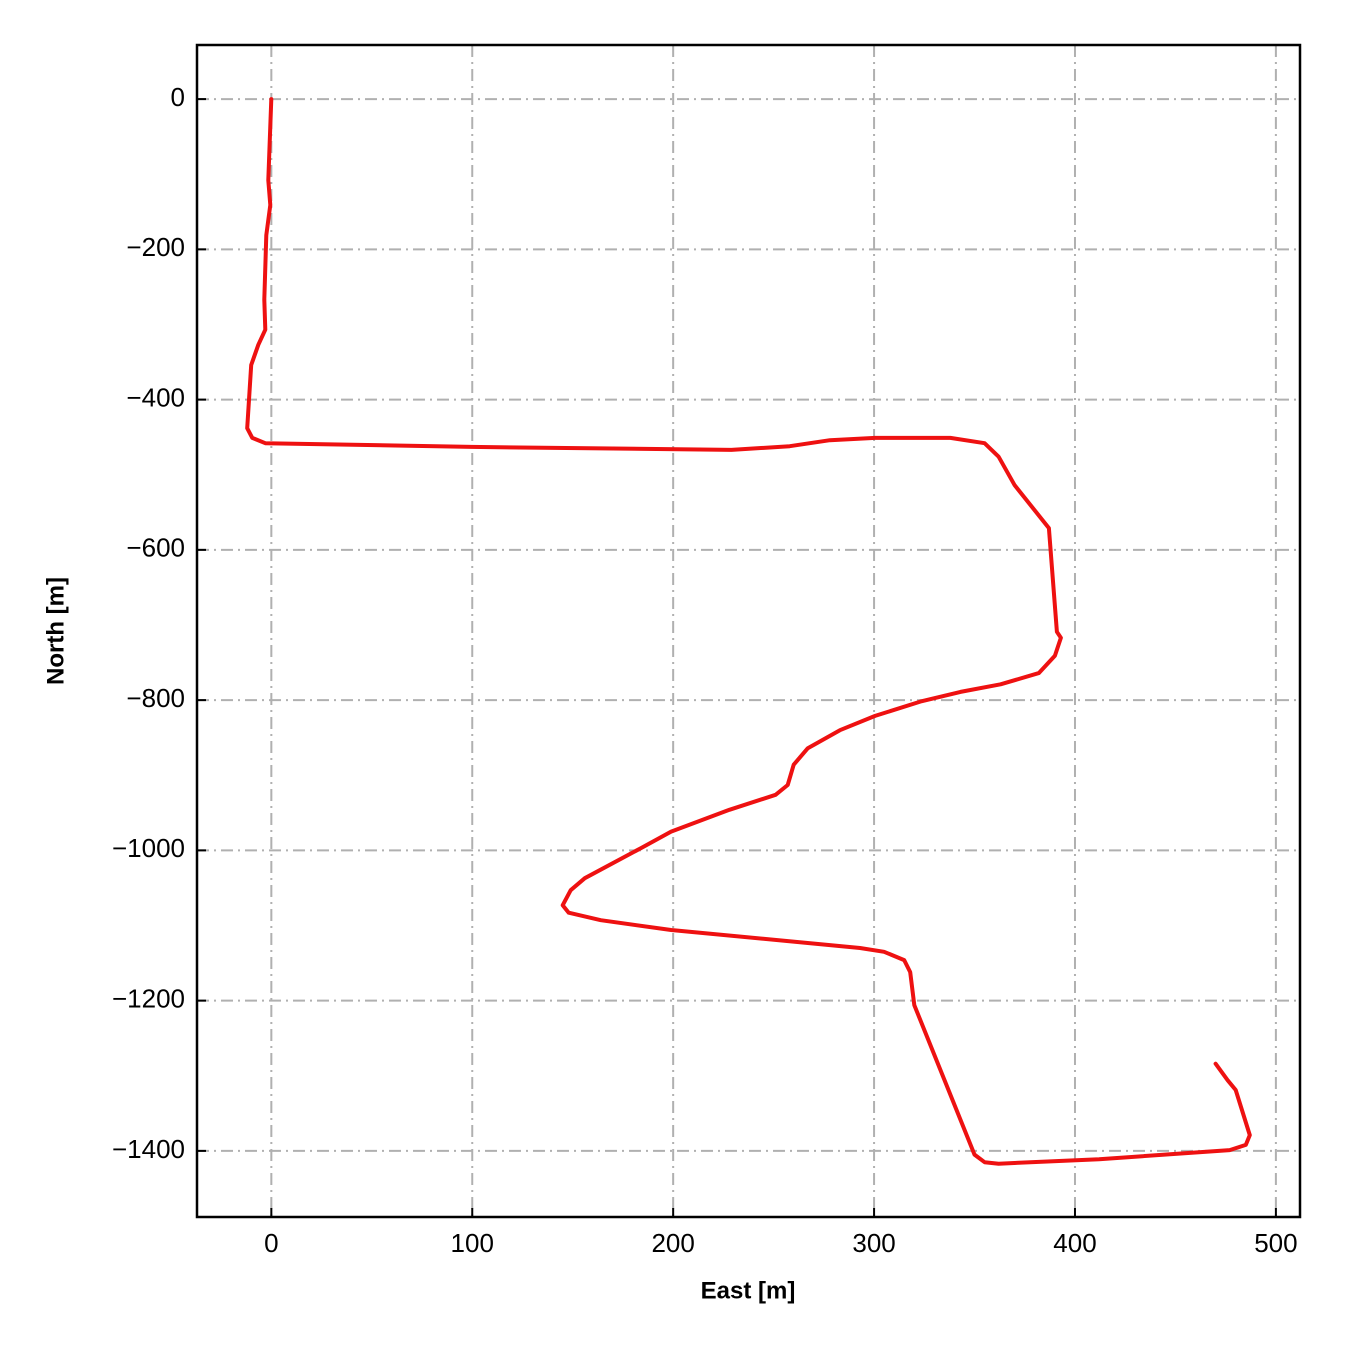 This screenshot has width=1350, height=1350. I want to click on x-tick-label: 0, so click(271, 1243).